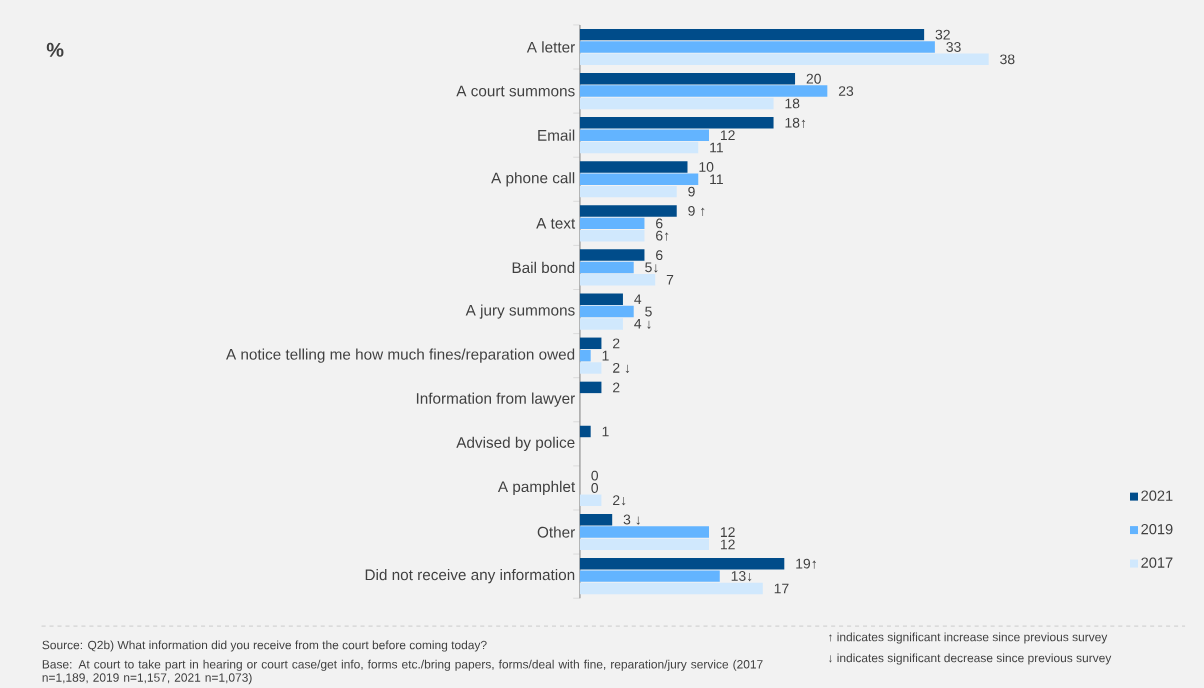  I want to click on text: ↑ indicates significant increase since previous survey, so click(968, 638).